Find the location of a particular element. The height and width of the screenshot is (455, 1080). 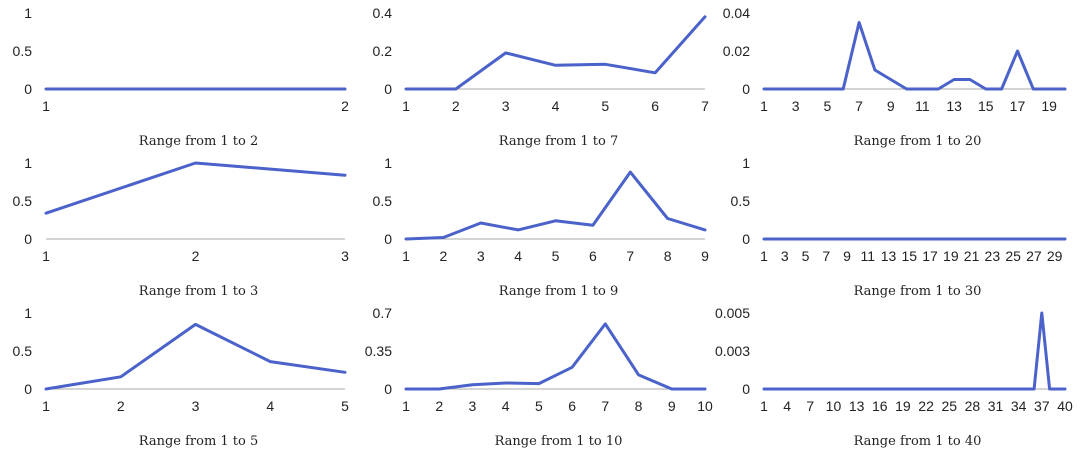

chart-panel-7: 0 0.5 1 1 2 3 4 5 Range from 1 to 5 is located at coordinates (180, 375).